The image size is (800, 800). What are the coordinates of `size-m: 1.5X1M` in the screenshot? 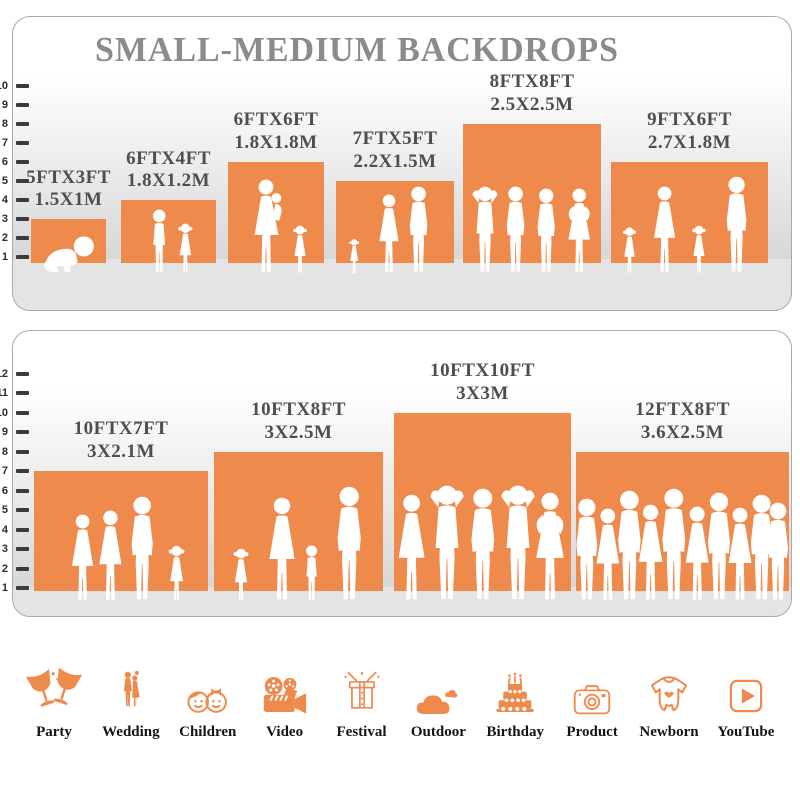 It's located at (68, 200).